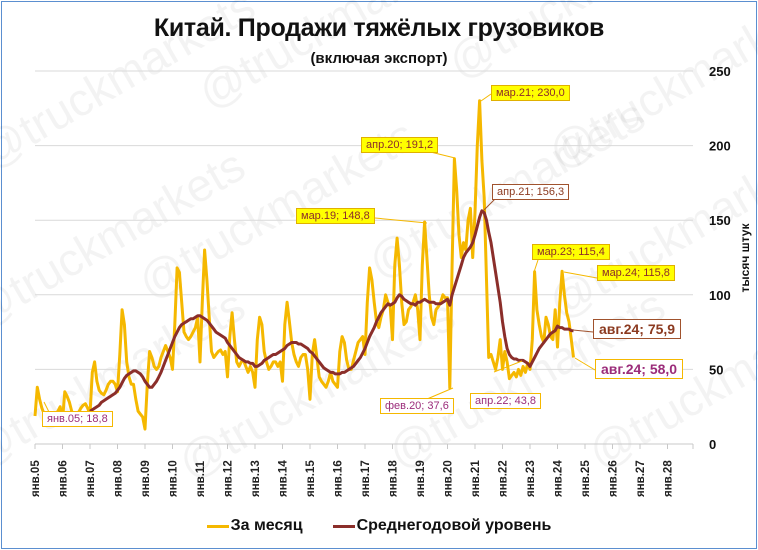  Describe the element at coordinates (77, 419) in the screenshot. I see `annotation-jan05: янв.05; 18,8` at that location.